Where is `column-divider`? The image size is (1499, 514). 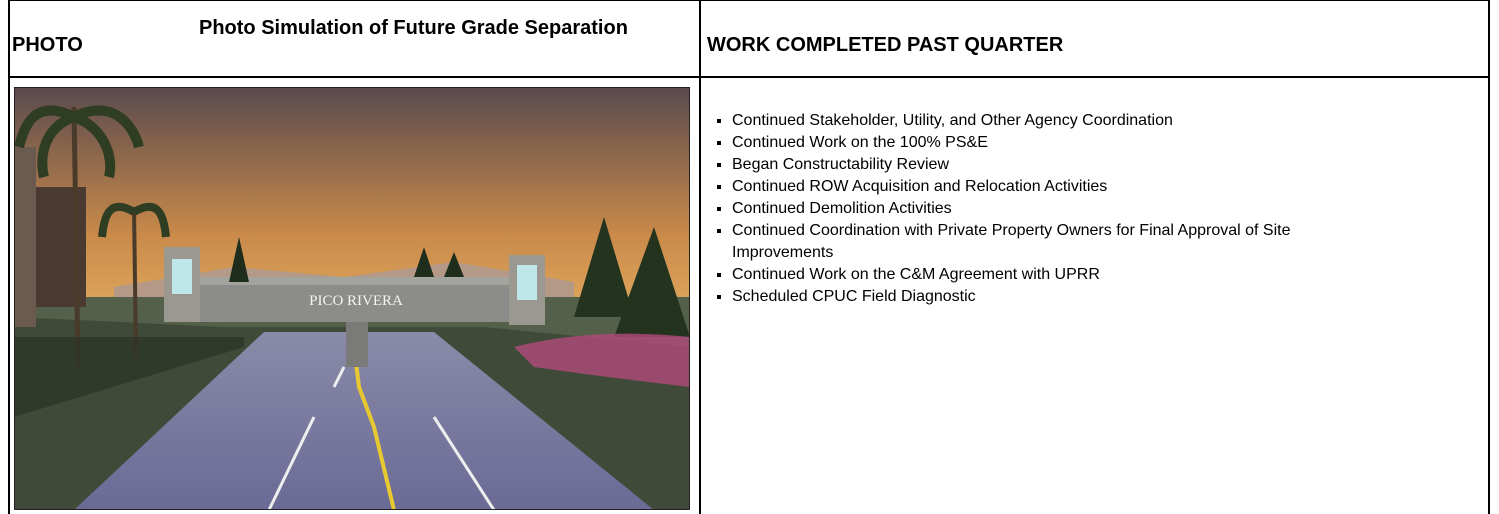
column-divider is located at coordinates (700, 257).